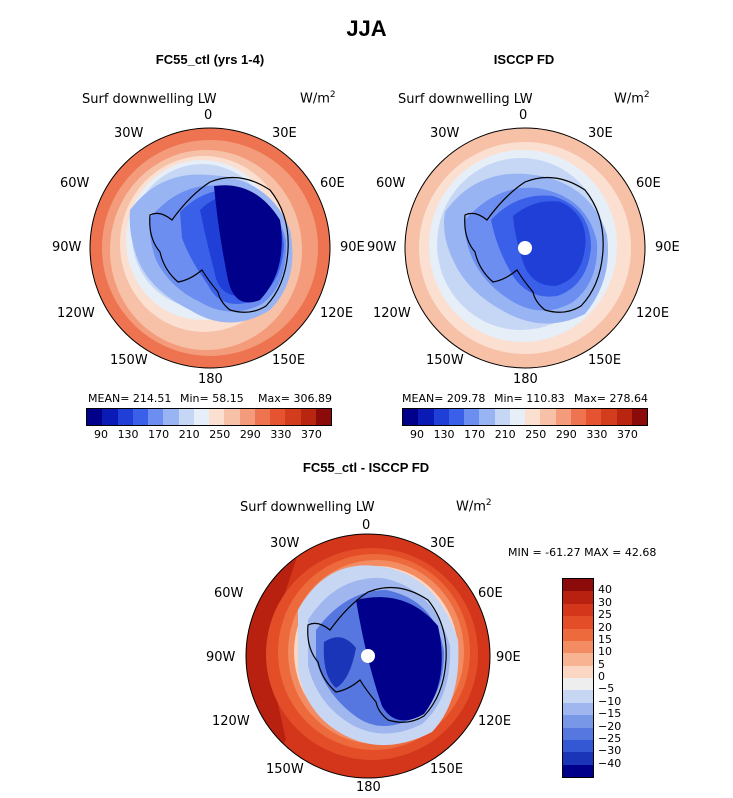 The image size is (733, 798). Describe the element at coordinates (285, 543) in the screenshot. I see `p3-lon-30w: 30W` at that location.